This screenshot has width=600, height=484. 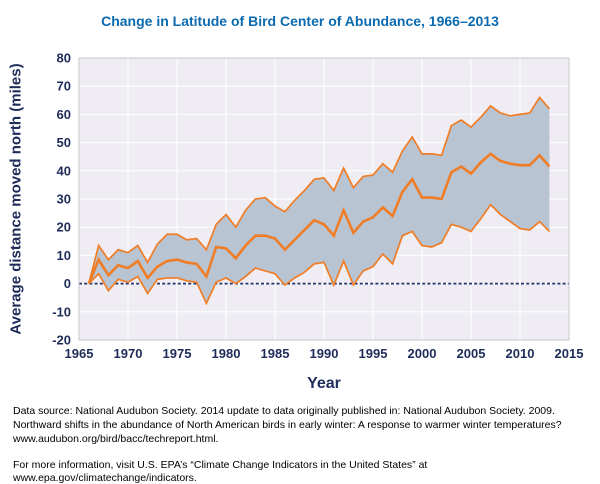 What do you see at coordinates (226, 353) in the screenshot?
I see `x-tick-label: 1980` at bounding box center [226, 353].